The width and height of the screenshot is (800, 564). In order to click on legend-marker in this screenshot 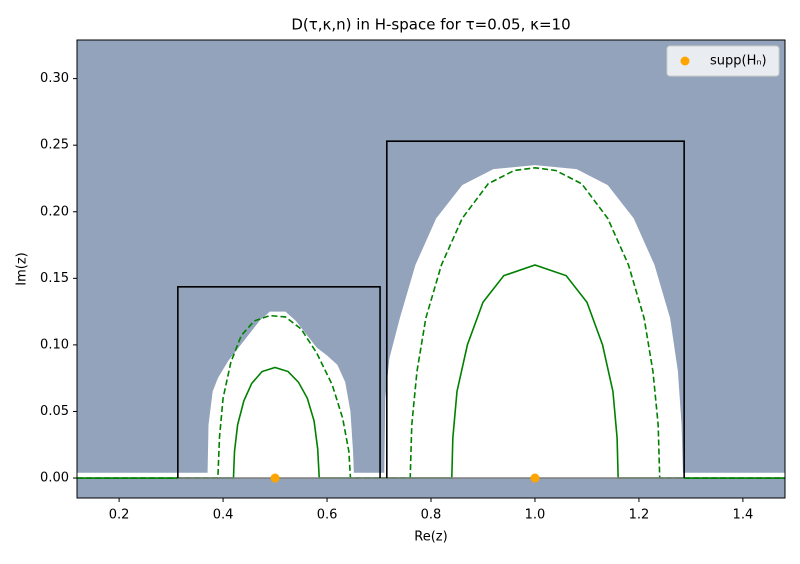, I will do `click(685, 61)`.